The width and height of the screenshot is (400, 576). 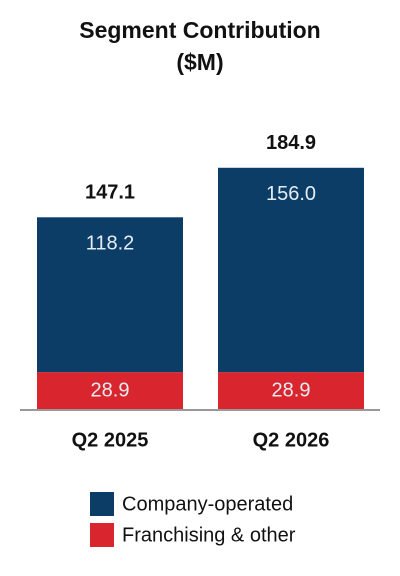 I want to click on value-label: 156.0, so click(x=291, y=194).